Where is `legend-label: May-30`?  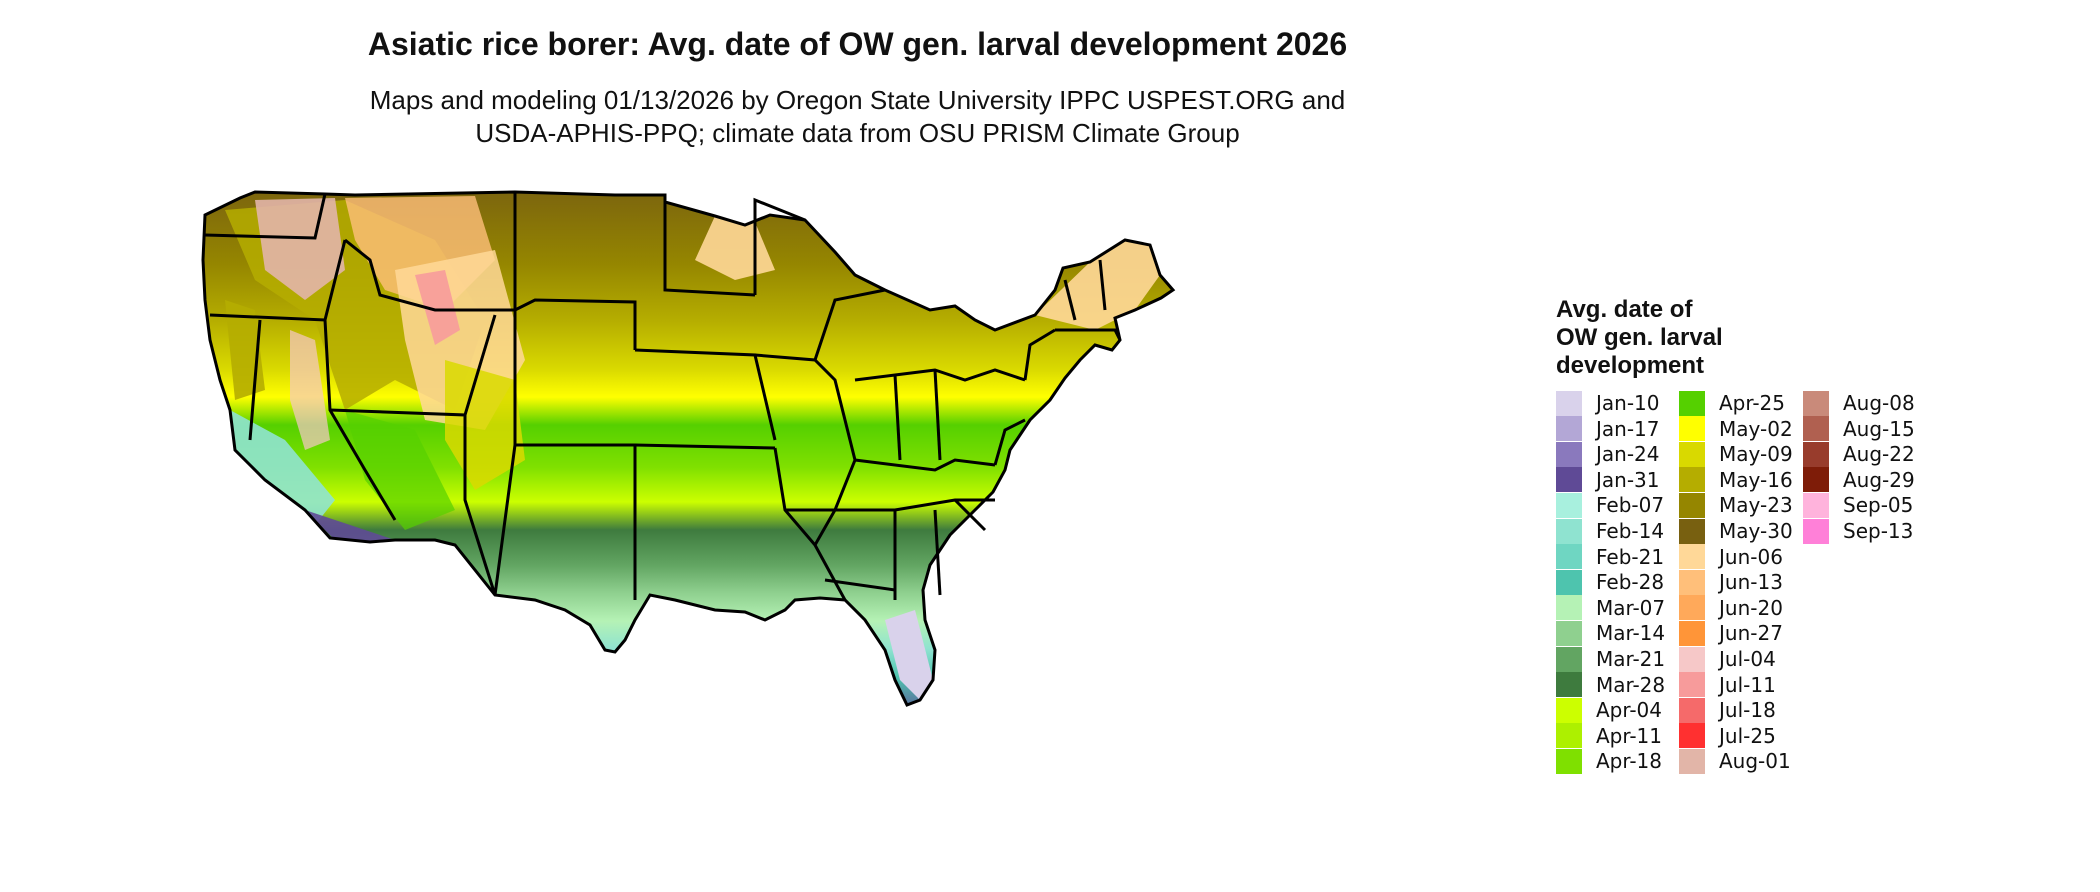 legend-label: May-30 is located at coordinates (1756, 531).